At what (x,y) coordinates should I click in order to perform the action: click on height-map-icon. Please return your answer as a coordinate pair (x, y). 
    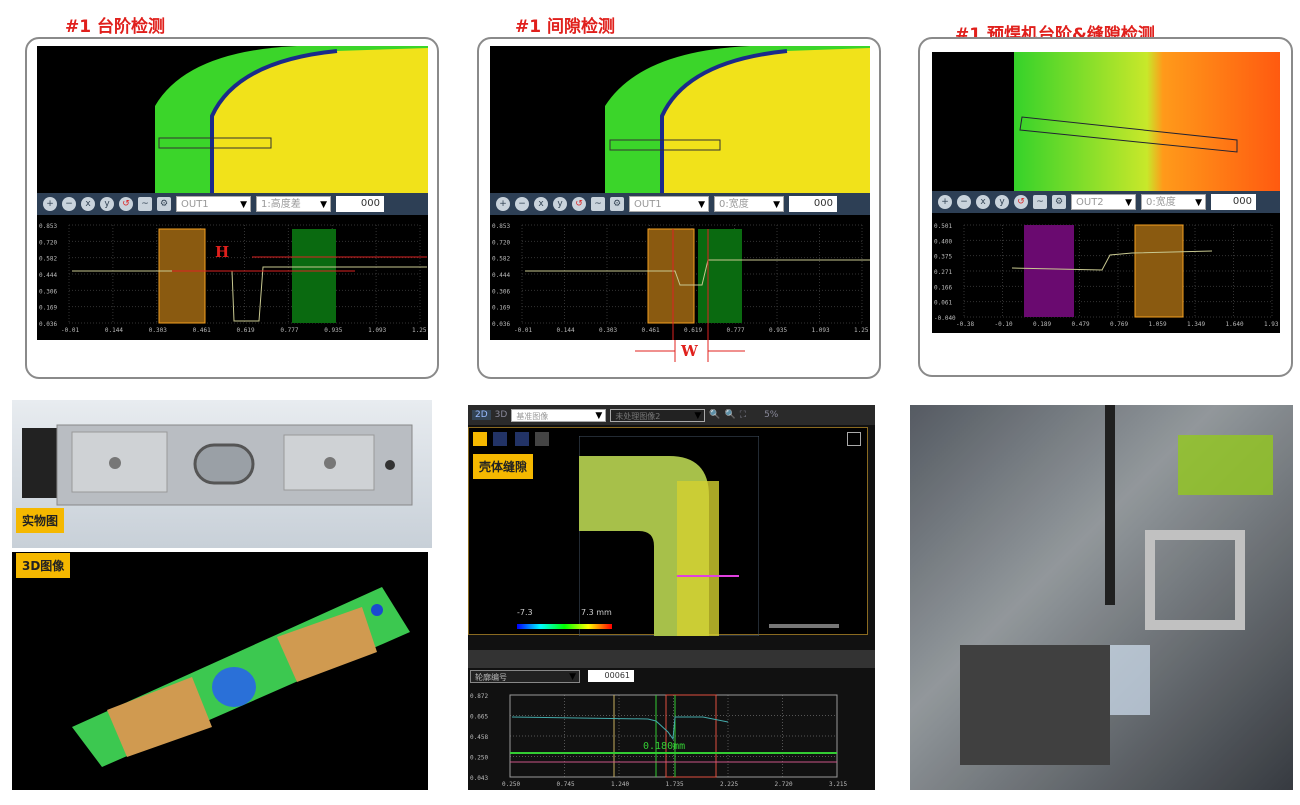
    Looking at the image, I should click on (522, 439).